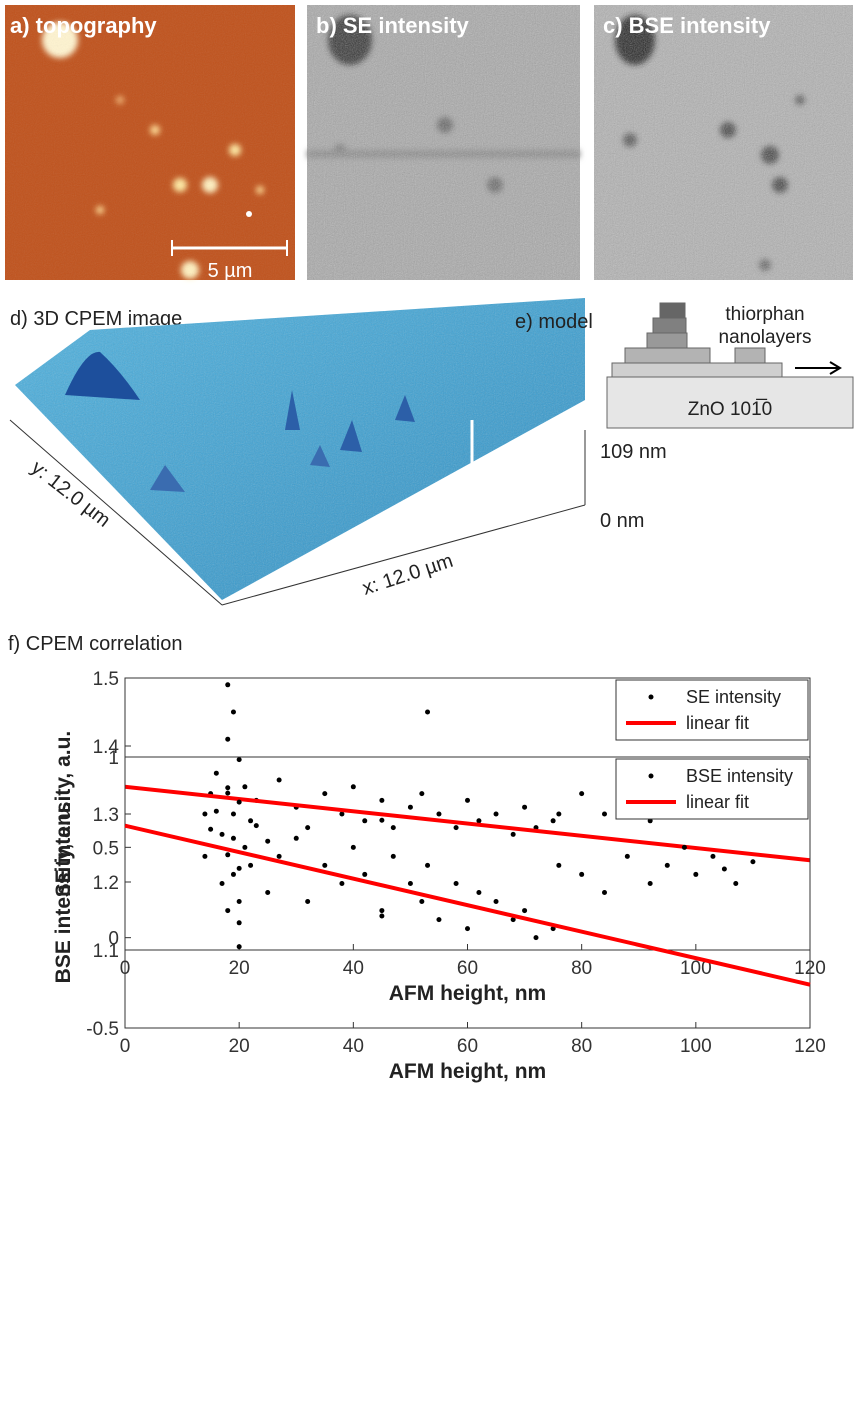 The width and height of the screenshot is (859, 1403). I want to click on panel-title: e) model, so click(554, 322).